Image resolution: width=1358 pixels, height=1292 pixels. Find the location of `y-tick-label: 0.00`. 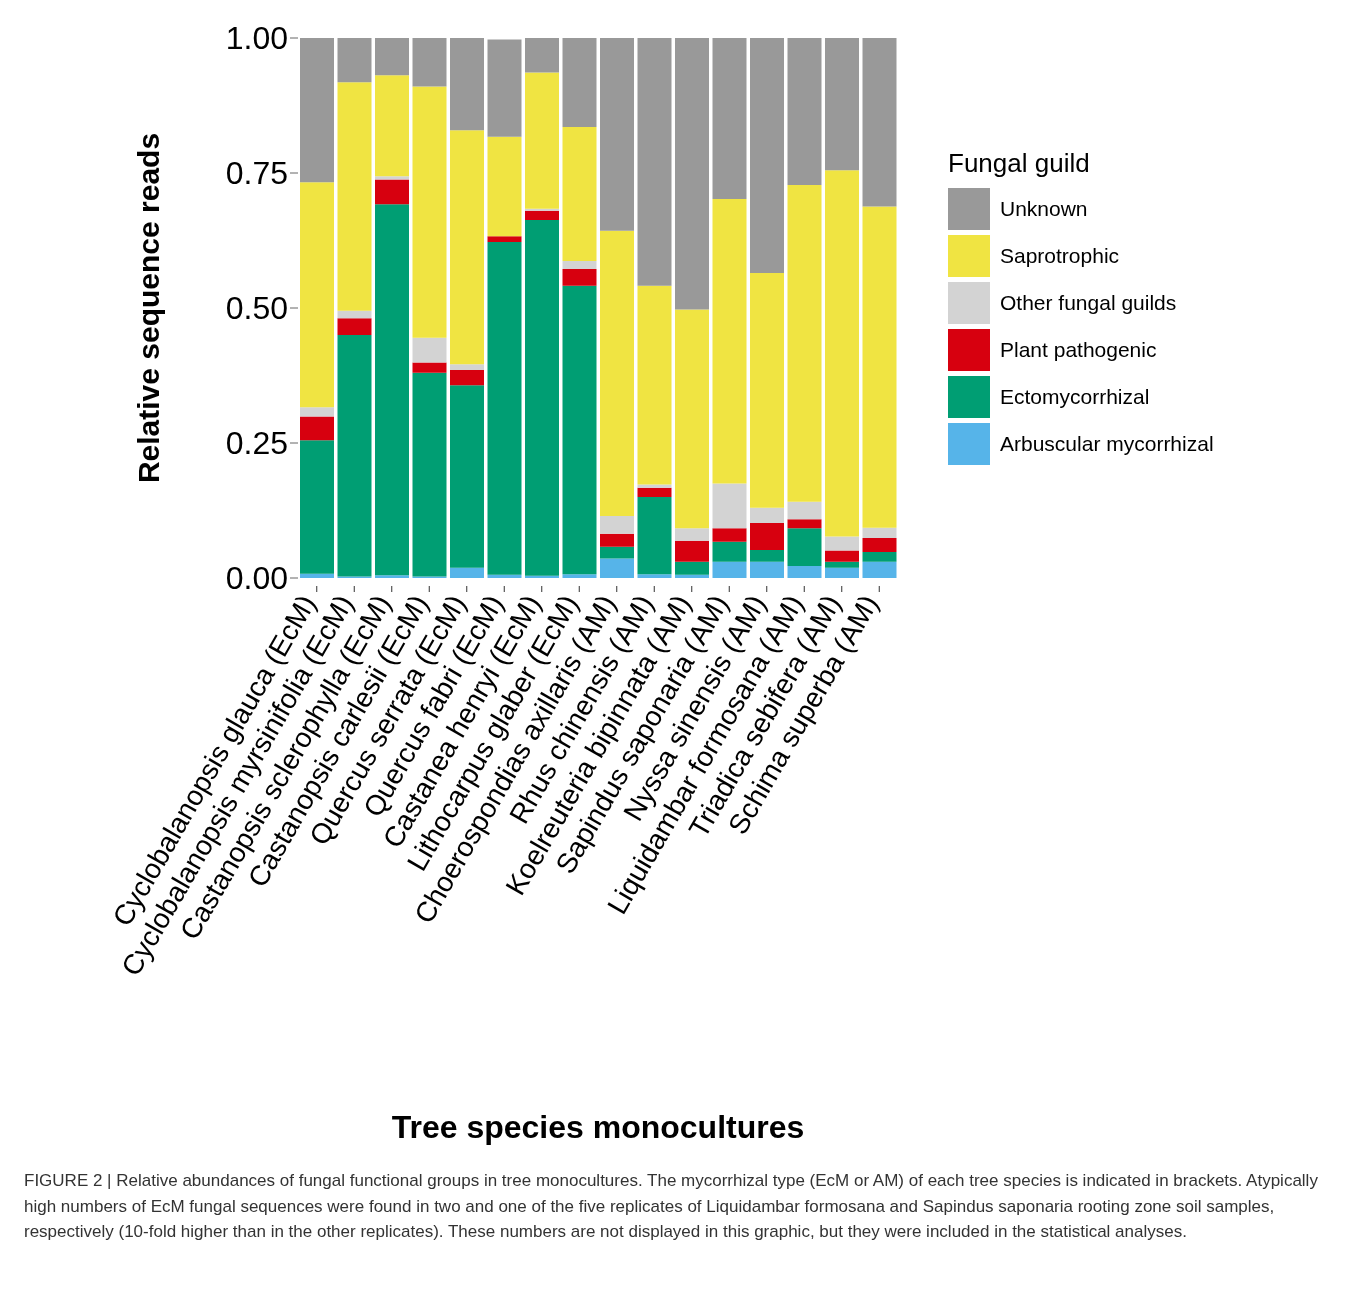

y-tick-label: 0.00 is located at coordinates (256, 578).